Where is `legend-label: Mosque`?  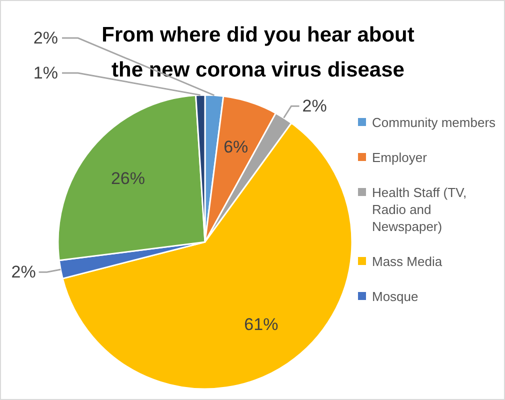 legend-label: Mosque is located at coordinates (395, 296).